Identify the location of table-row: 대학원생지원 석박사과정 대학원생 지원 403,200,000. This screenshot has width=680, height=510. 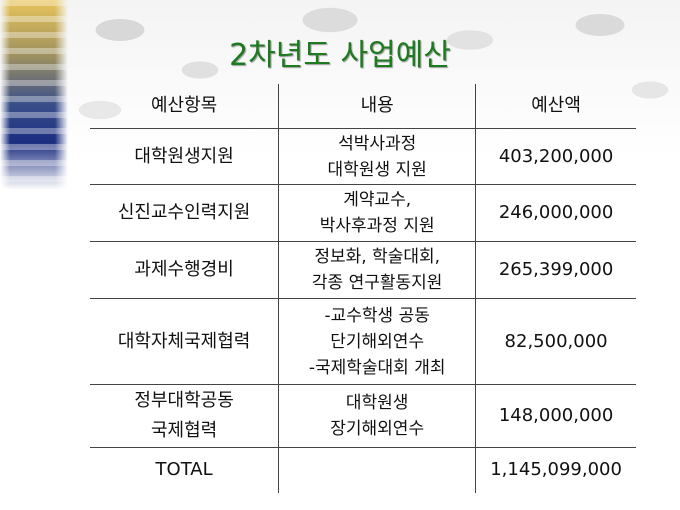
(363, 156).